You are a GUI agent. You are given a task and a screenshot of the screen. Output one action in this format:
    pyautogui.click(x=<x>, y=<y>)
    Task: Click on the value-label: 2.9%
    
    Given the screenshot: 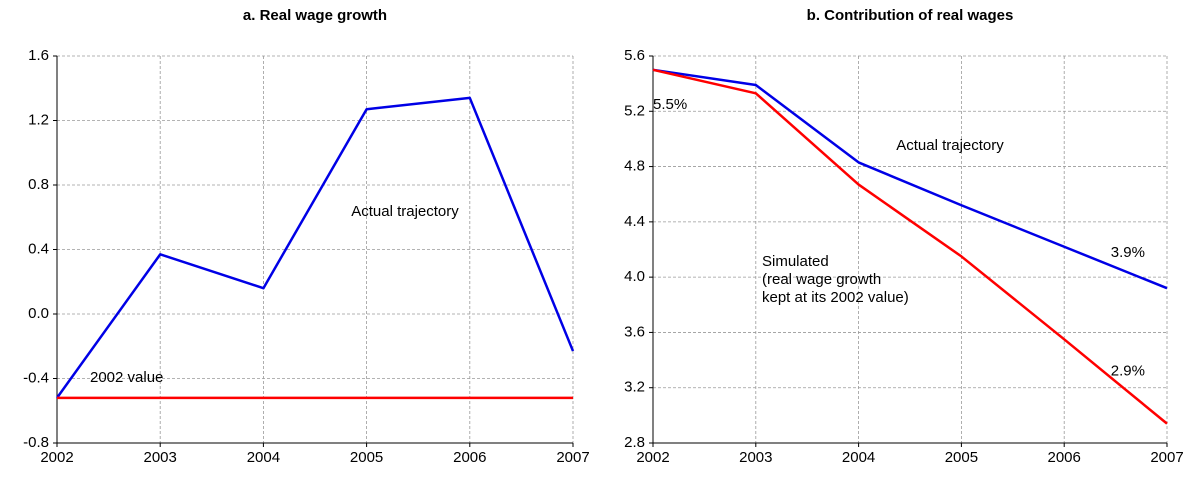 What is the action you would take?
    pyautogui.click(x=1128, y=371)
    